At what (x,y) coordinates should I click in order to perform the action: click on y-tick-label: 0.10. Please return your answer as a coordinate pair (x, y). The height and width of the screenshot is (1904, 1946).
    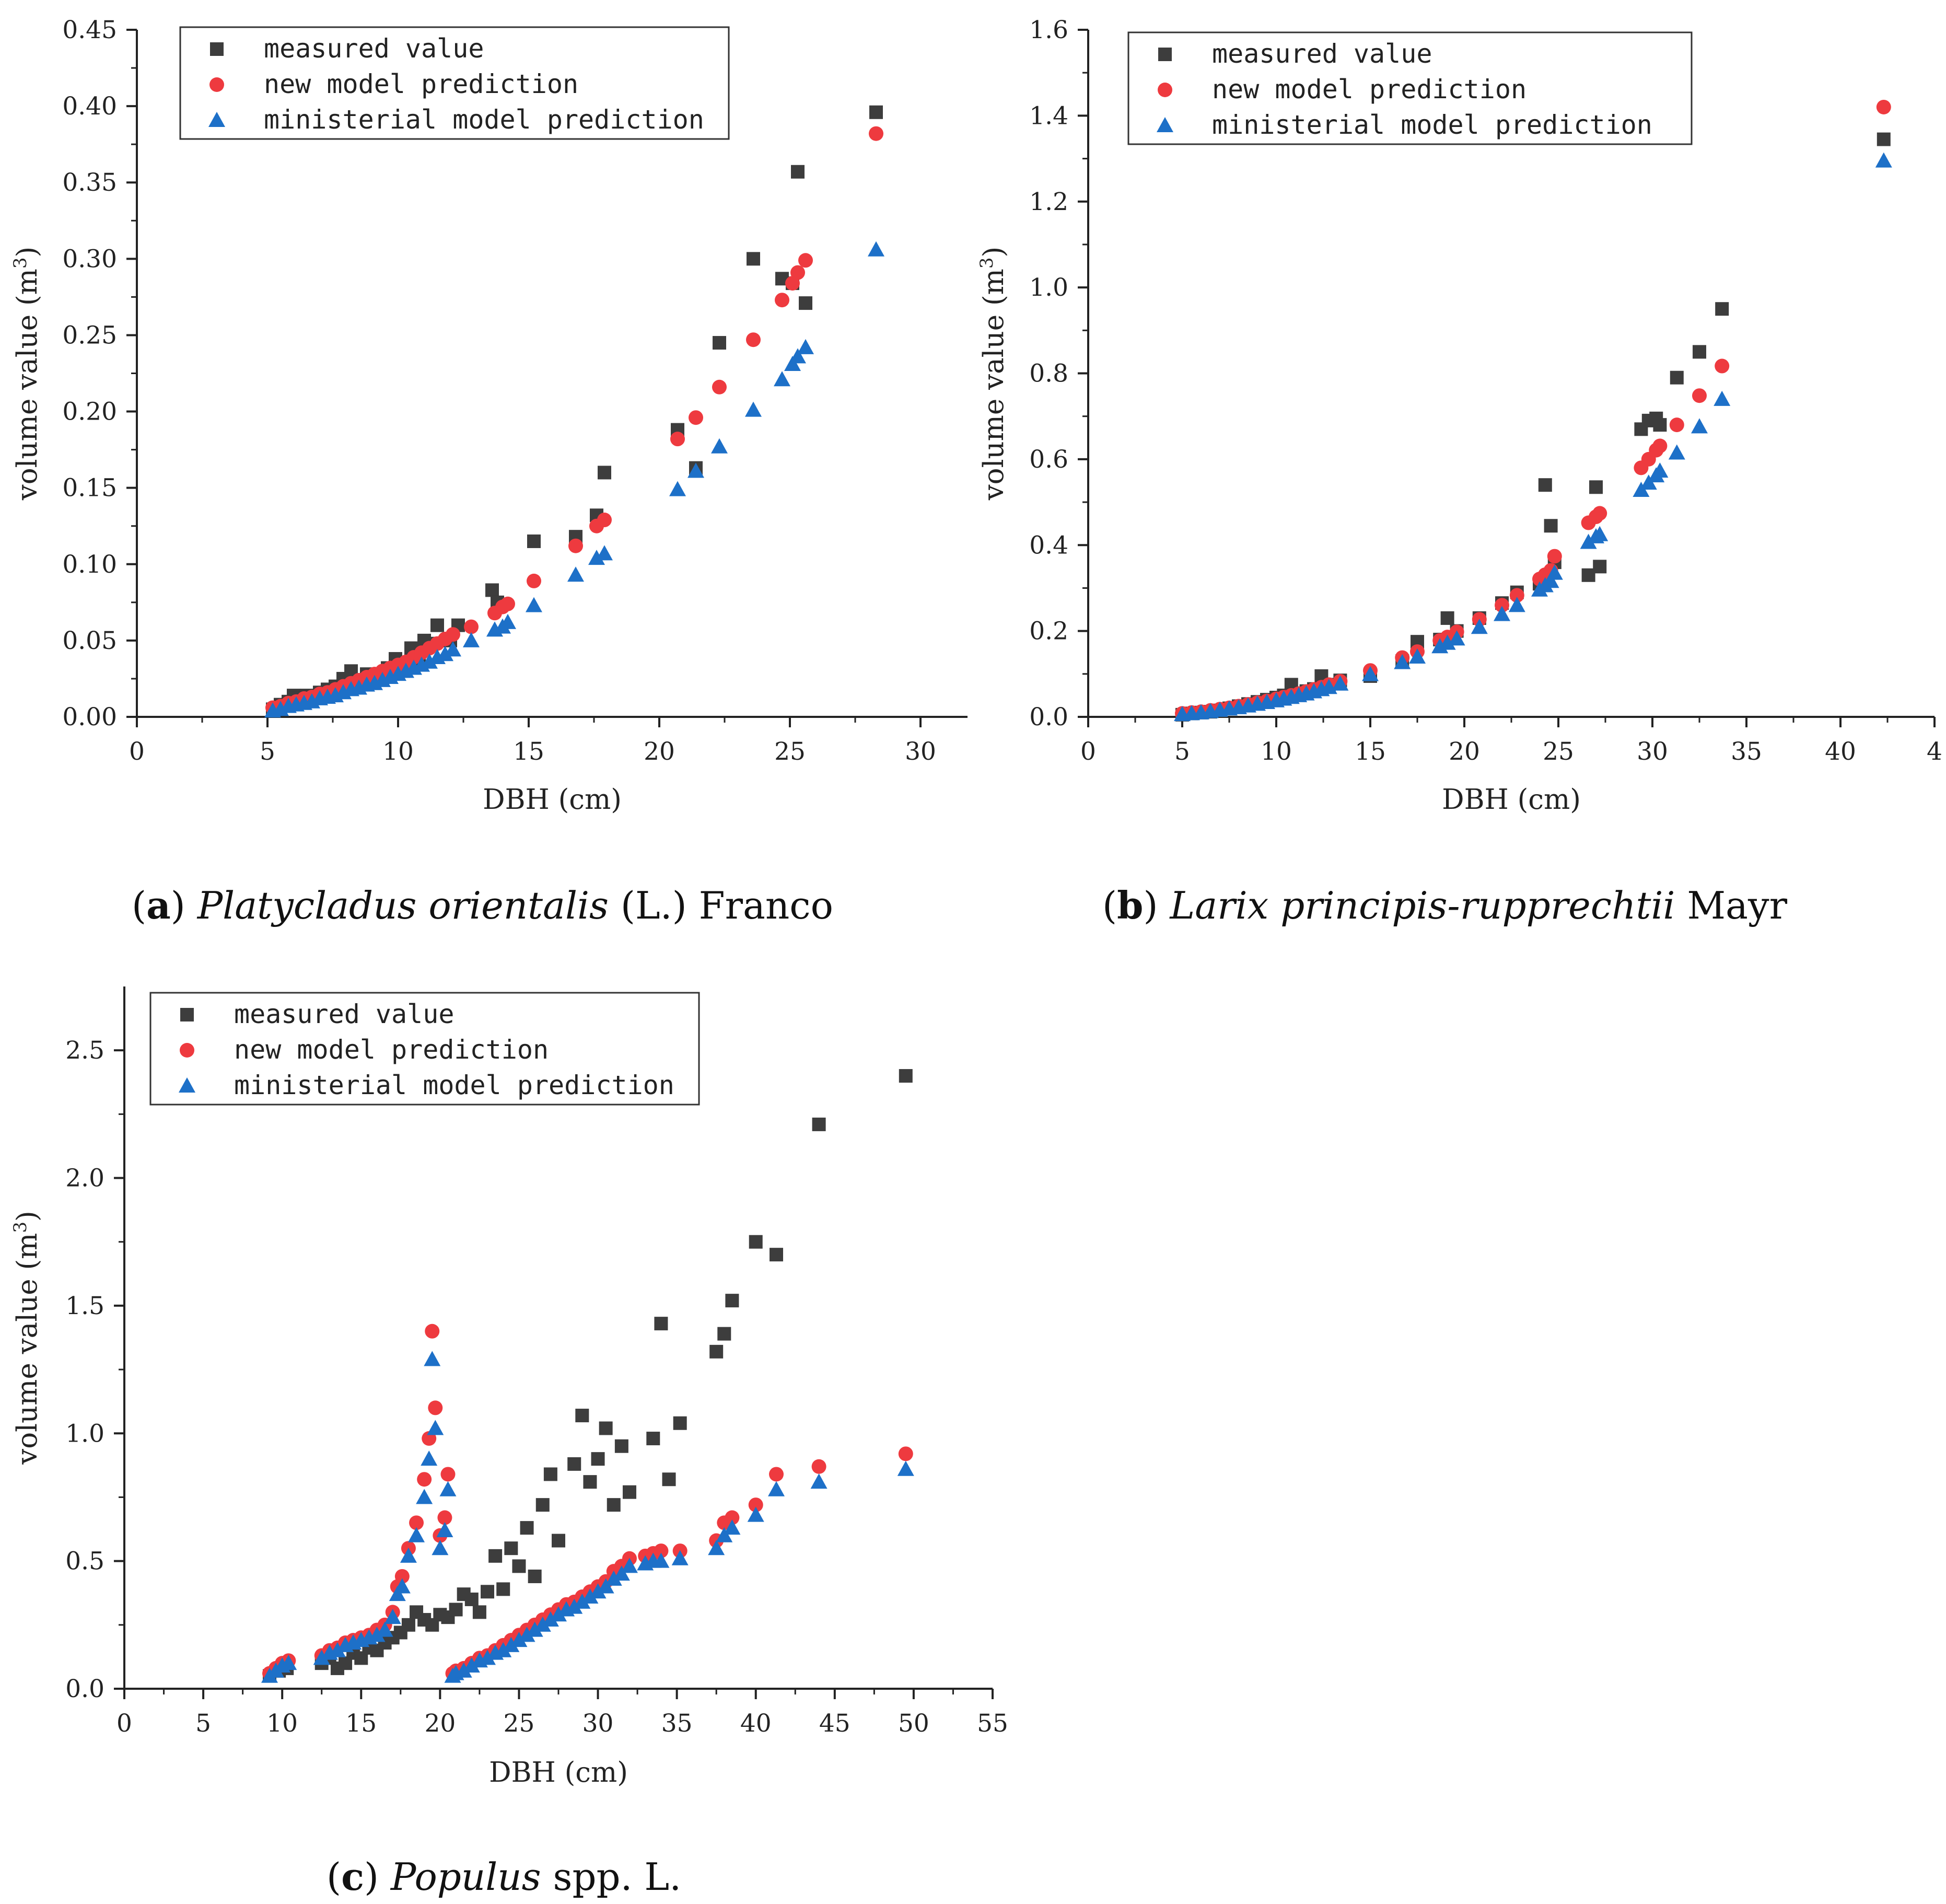
    Looking at the image, I should click on (89, 564).